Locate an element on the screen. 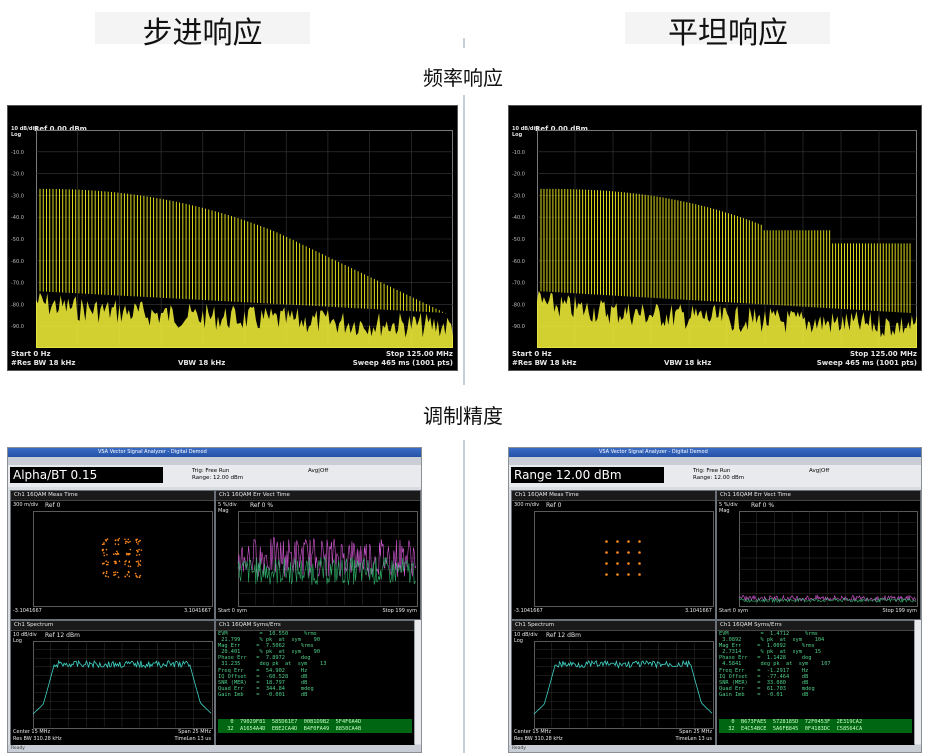 The height and width of the screenshot is (753, 927). stop-symbol-label: Stop 199 sym is located at coordinates (399, 611).